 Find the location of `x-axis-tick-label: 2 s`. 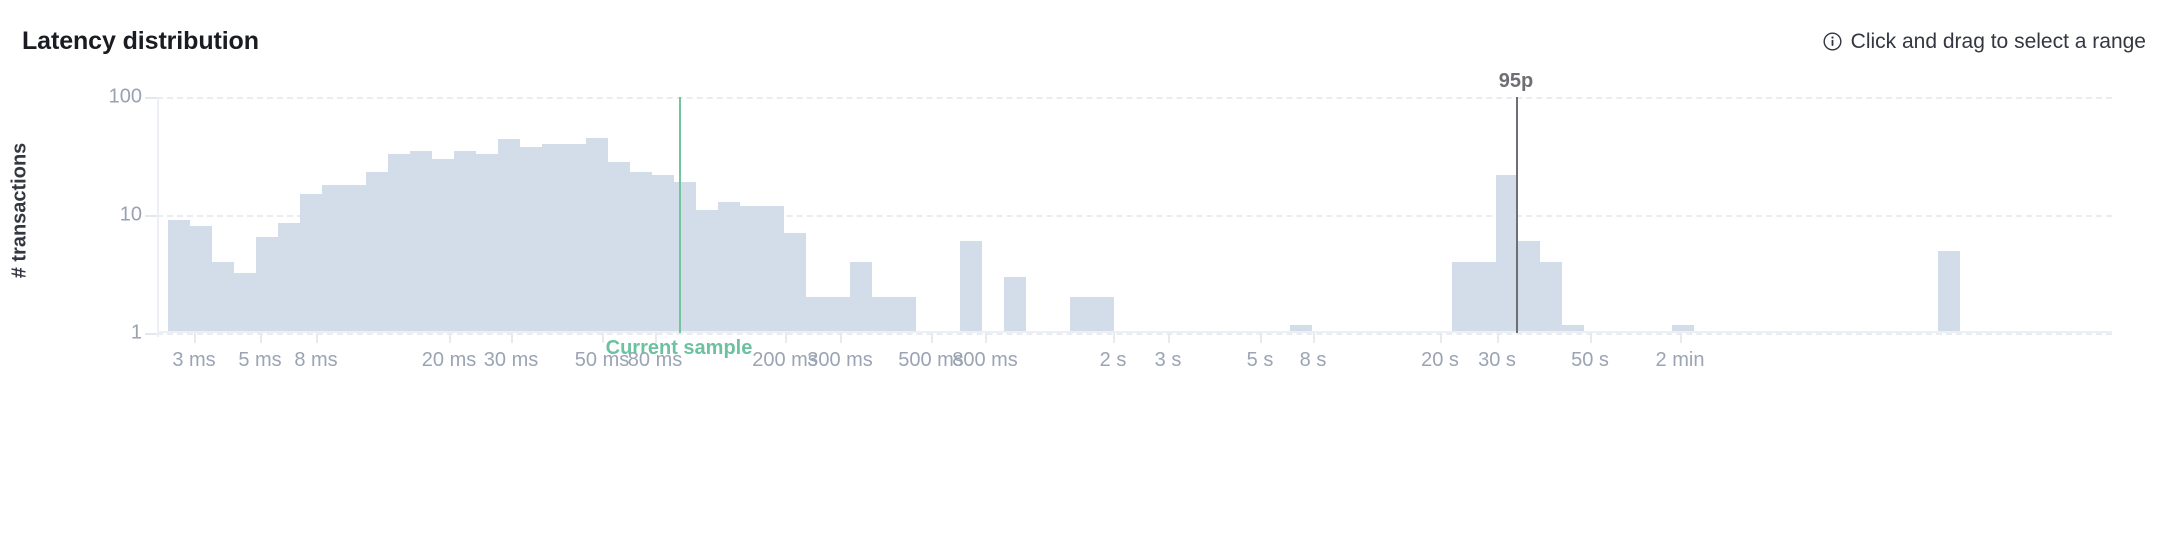

x-axis-tick-label: 2 s is located at coordinates (1113, 360).